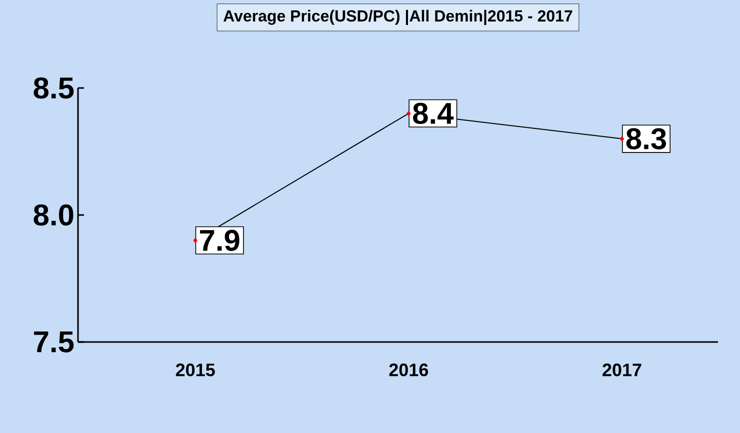  I want to click on data-label: 8.4, so click(433, 113).